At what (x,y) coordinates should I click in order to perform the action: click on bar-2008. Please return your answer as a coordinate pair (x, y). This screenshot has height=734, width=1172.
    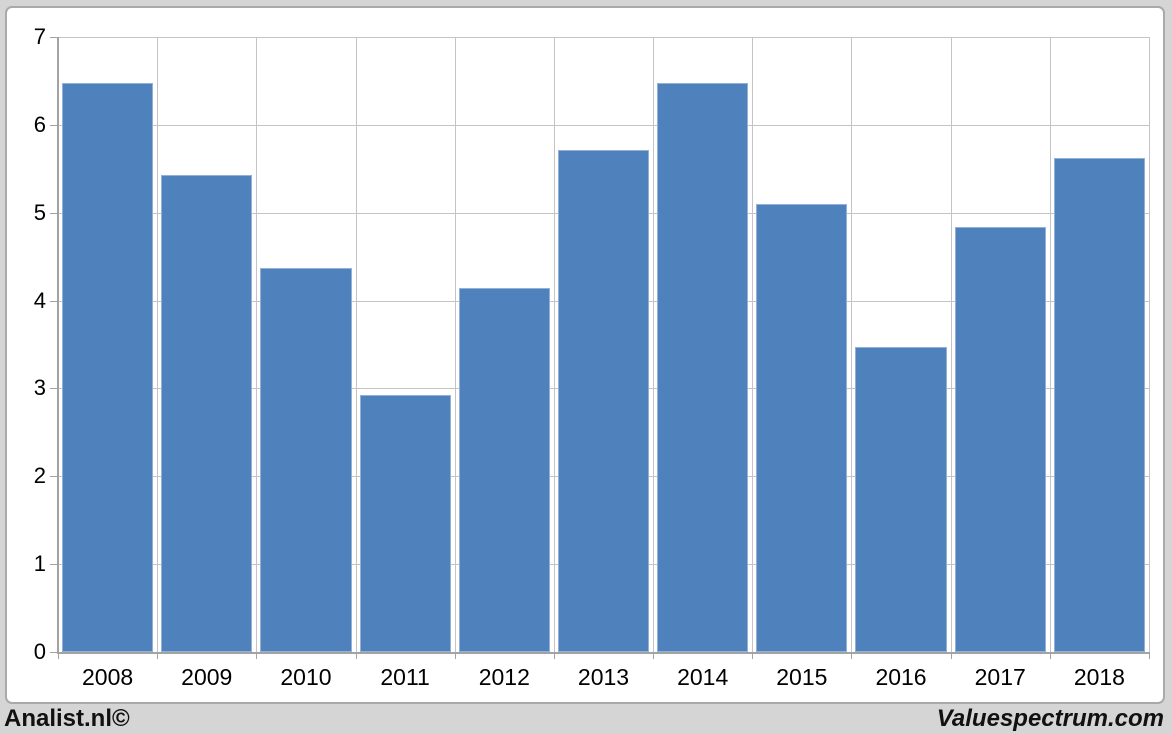
    Looking at the image, I should click on (108, 367).